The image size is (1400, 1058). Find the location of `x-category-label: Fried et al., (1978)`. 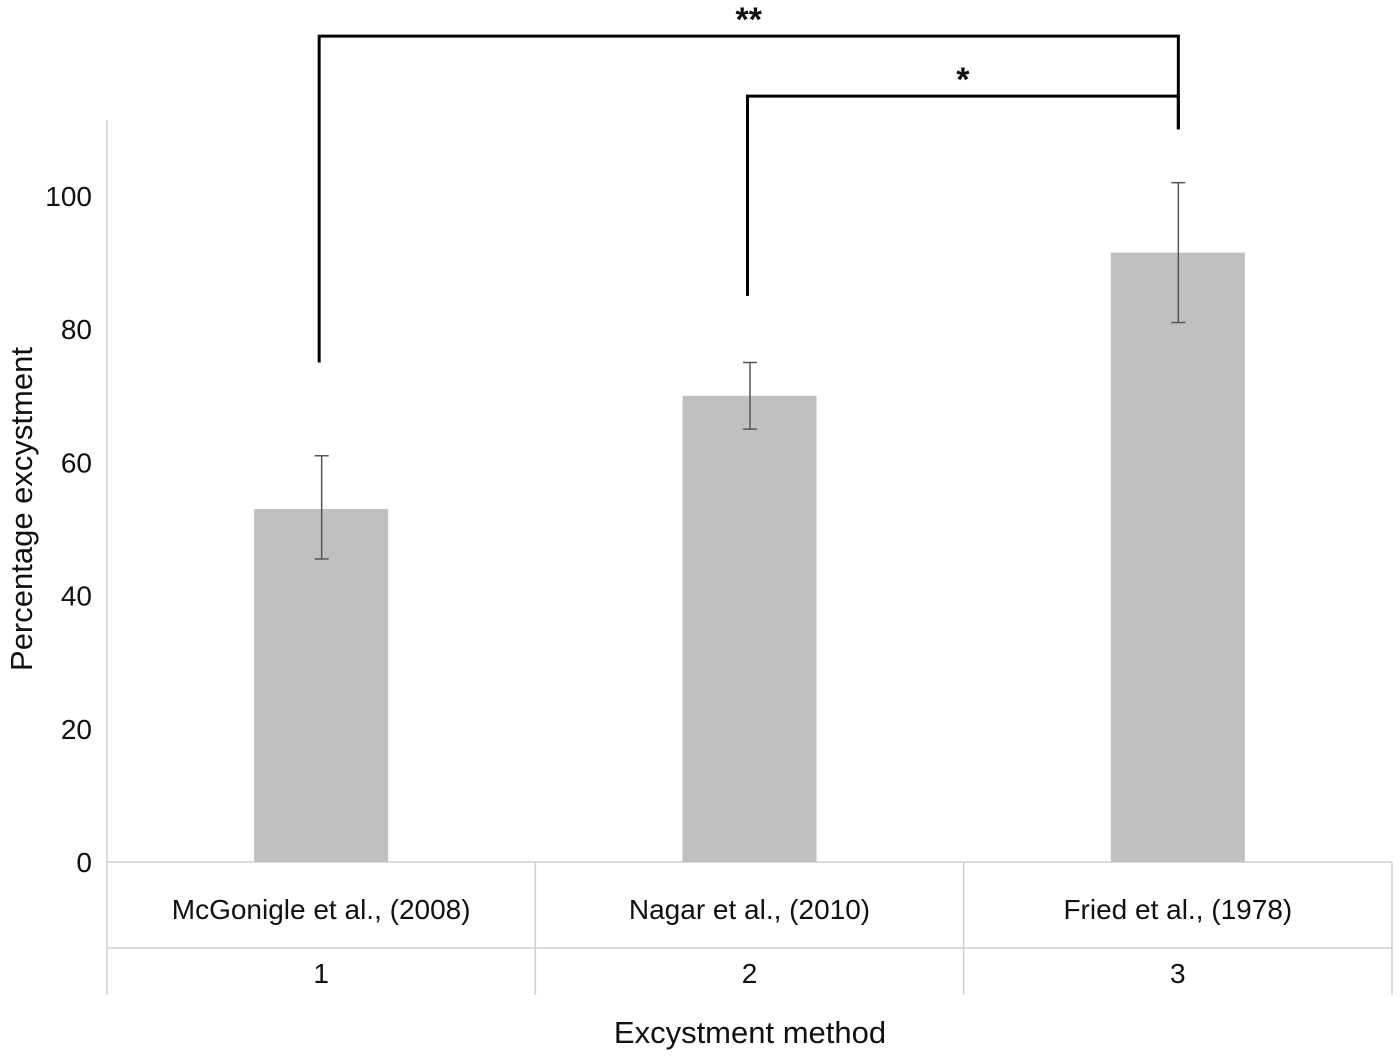

x-category-label: Fried et al., (1978) is located at coordinates (1177, 909).